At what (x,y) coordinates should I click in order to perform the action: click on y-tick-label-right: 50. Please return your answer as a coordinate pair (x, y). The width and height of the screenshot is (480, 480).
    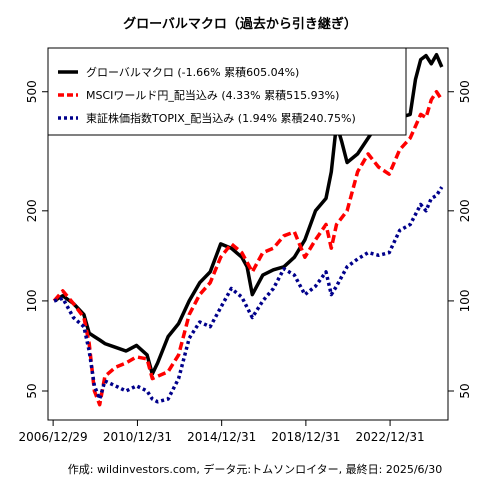
    Looking at the image, I should click on (465, 390).